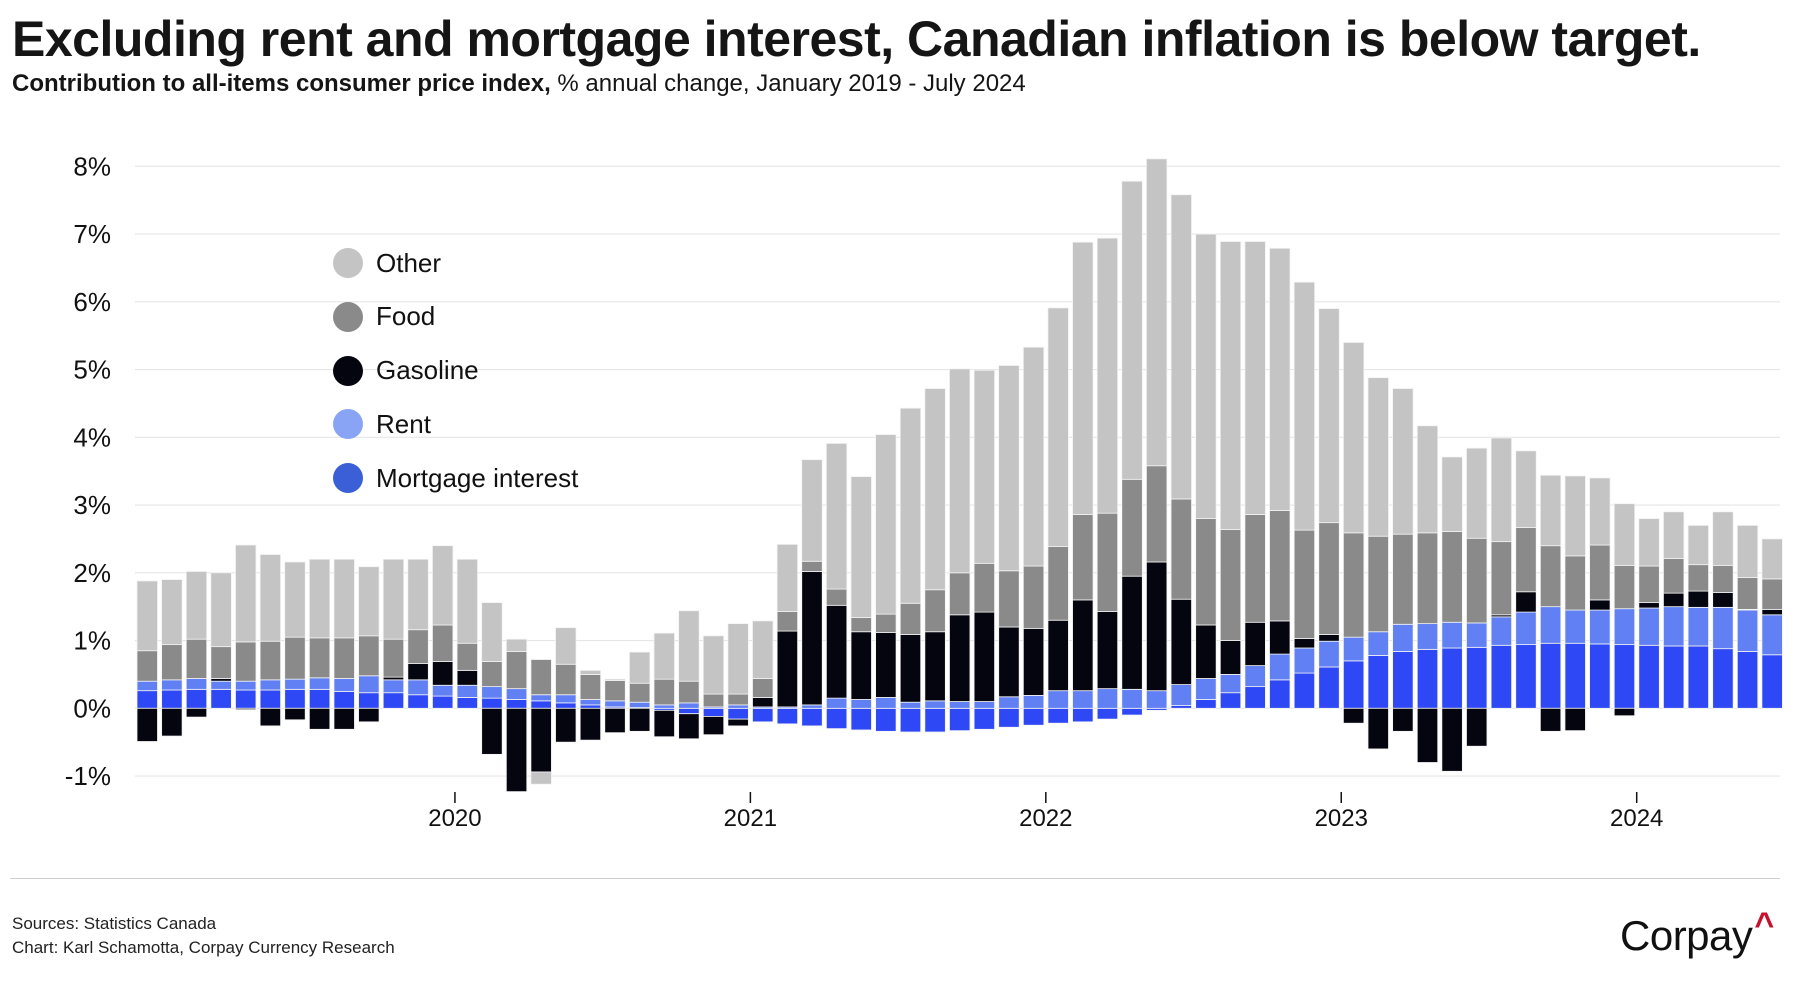 The image size is (1794, 1000). I want to click on y-tick-label: 5%, so click(92, 370).